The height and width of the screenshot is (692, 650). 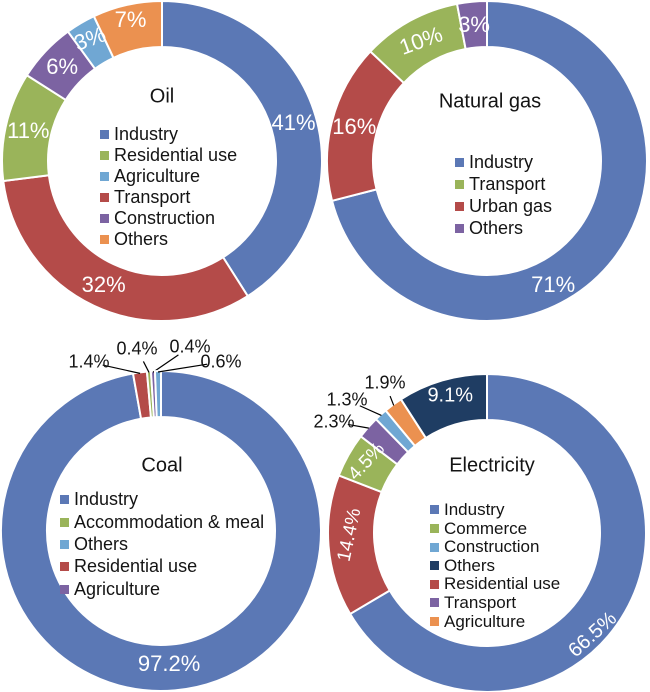 I want to click on leader-line-electricity-agriculture, so click(x=392, y=400).